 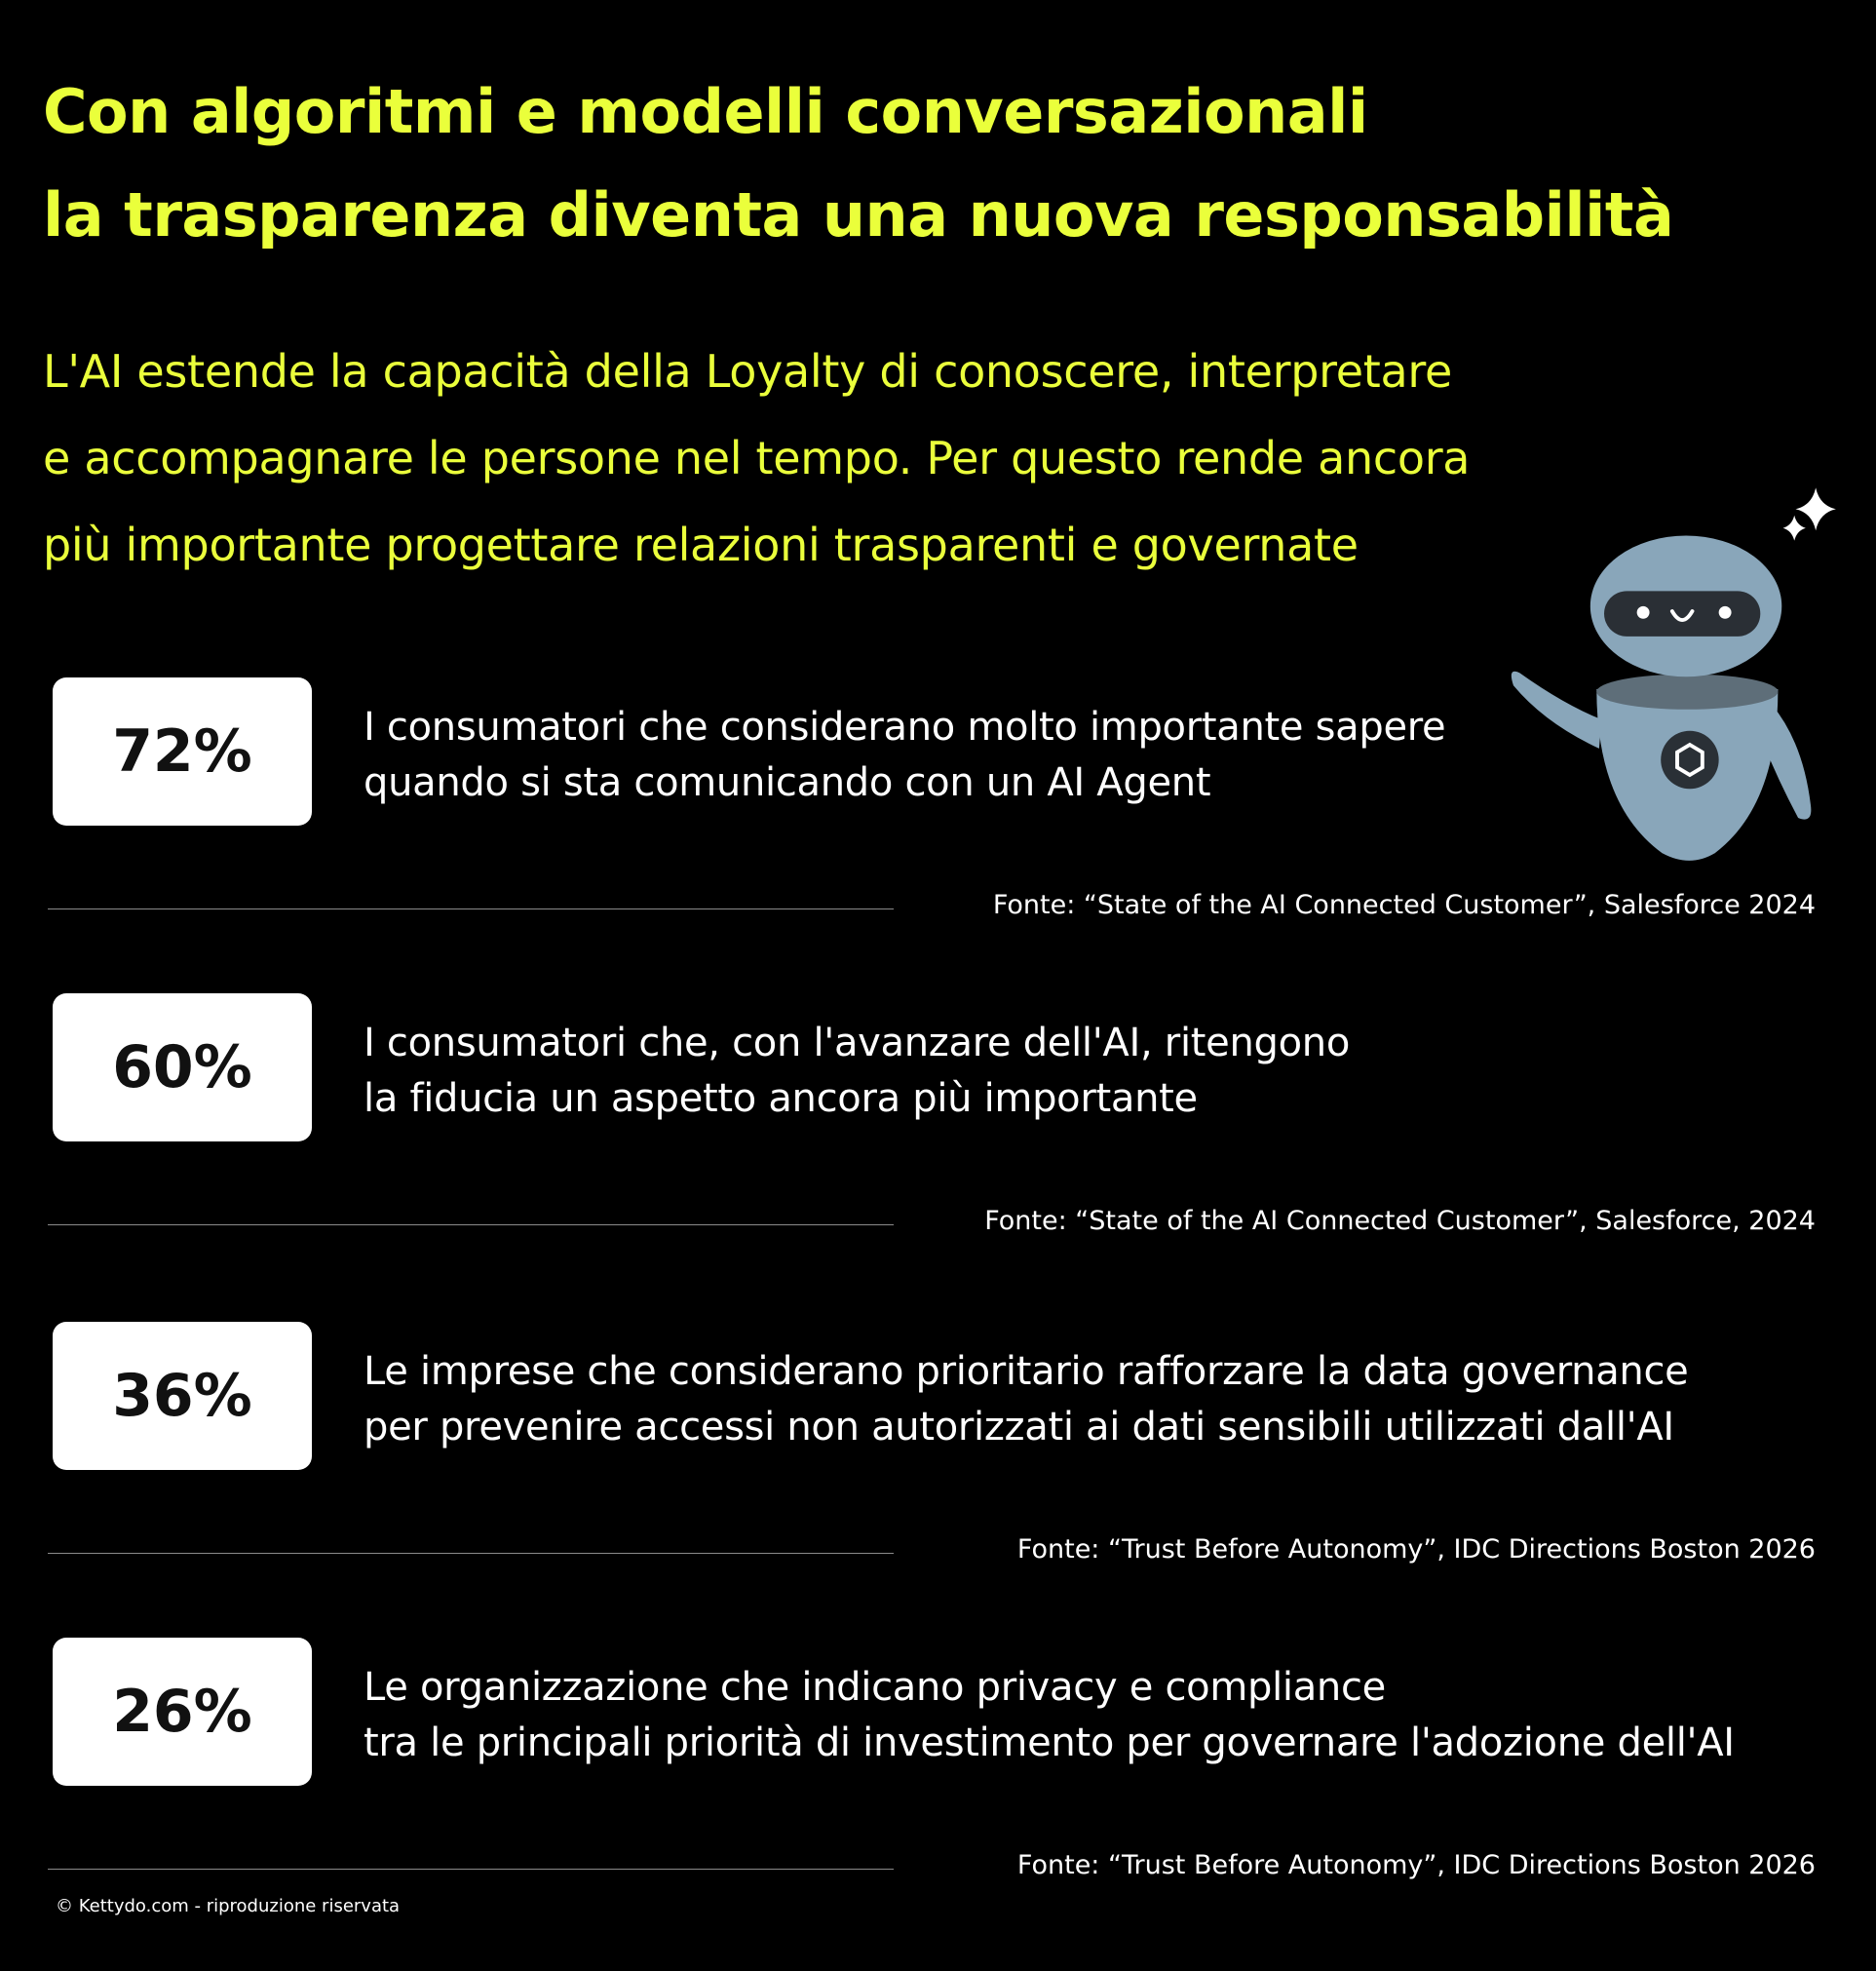 I want to click on footer: © Kettydo.com - riproduzione riservata, so click(x=228, y=1906).